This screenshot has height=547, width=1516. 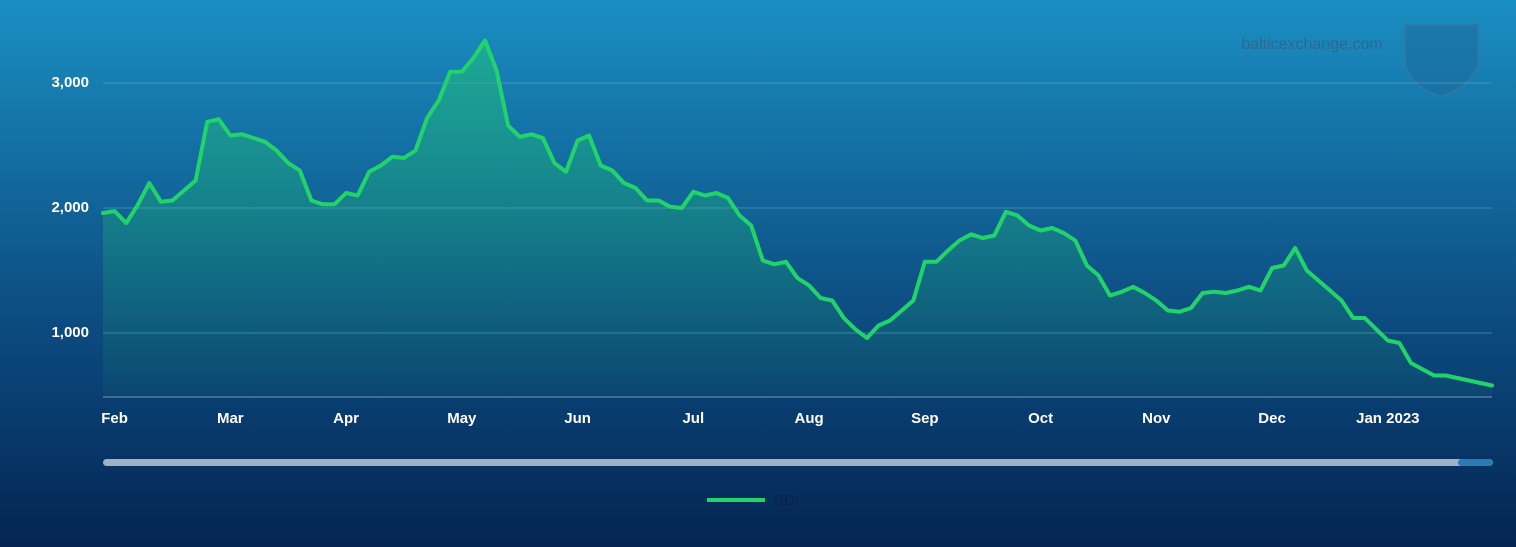 What do you see at coordinates (230, 418) in the screenshot?
I see `x-tick-label: Mar` at bounding box center [230, 418].